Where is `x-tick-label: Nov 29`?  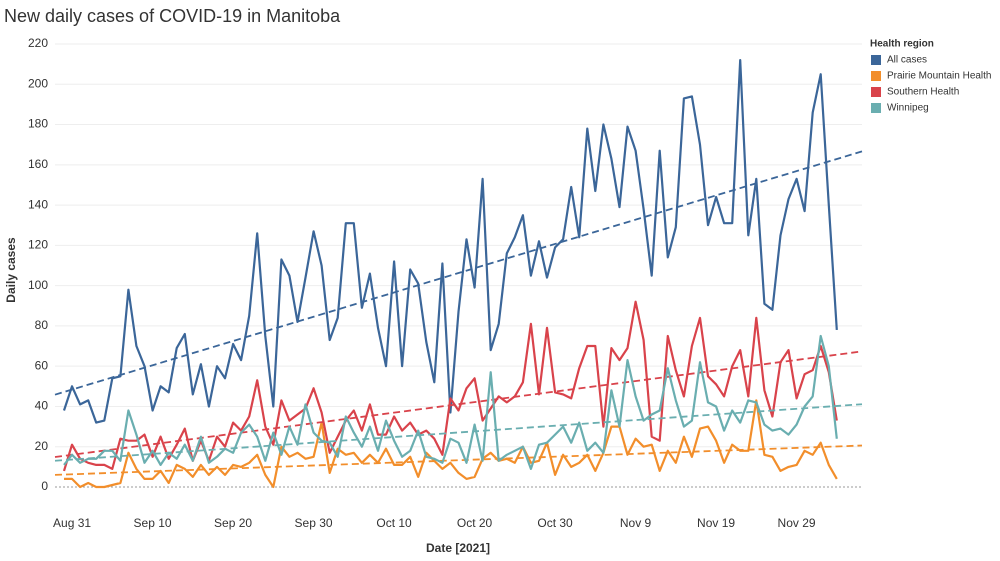 x-tick-label: Nov 29 is located at coordinates (797, 523).